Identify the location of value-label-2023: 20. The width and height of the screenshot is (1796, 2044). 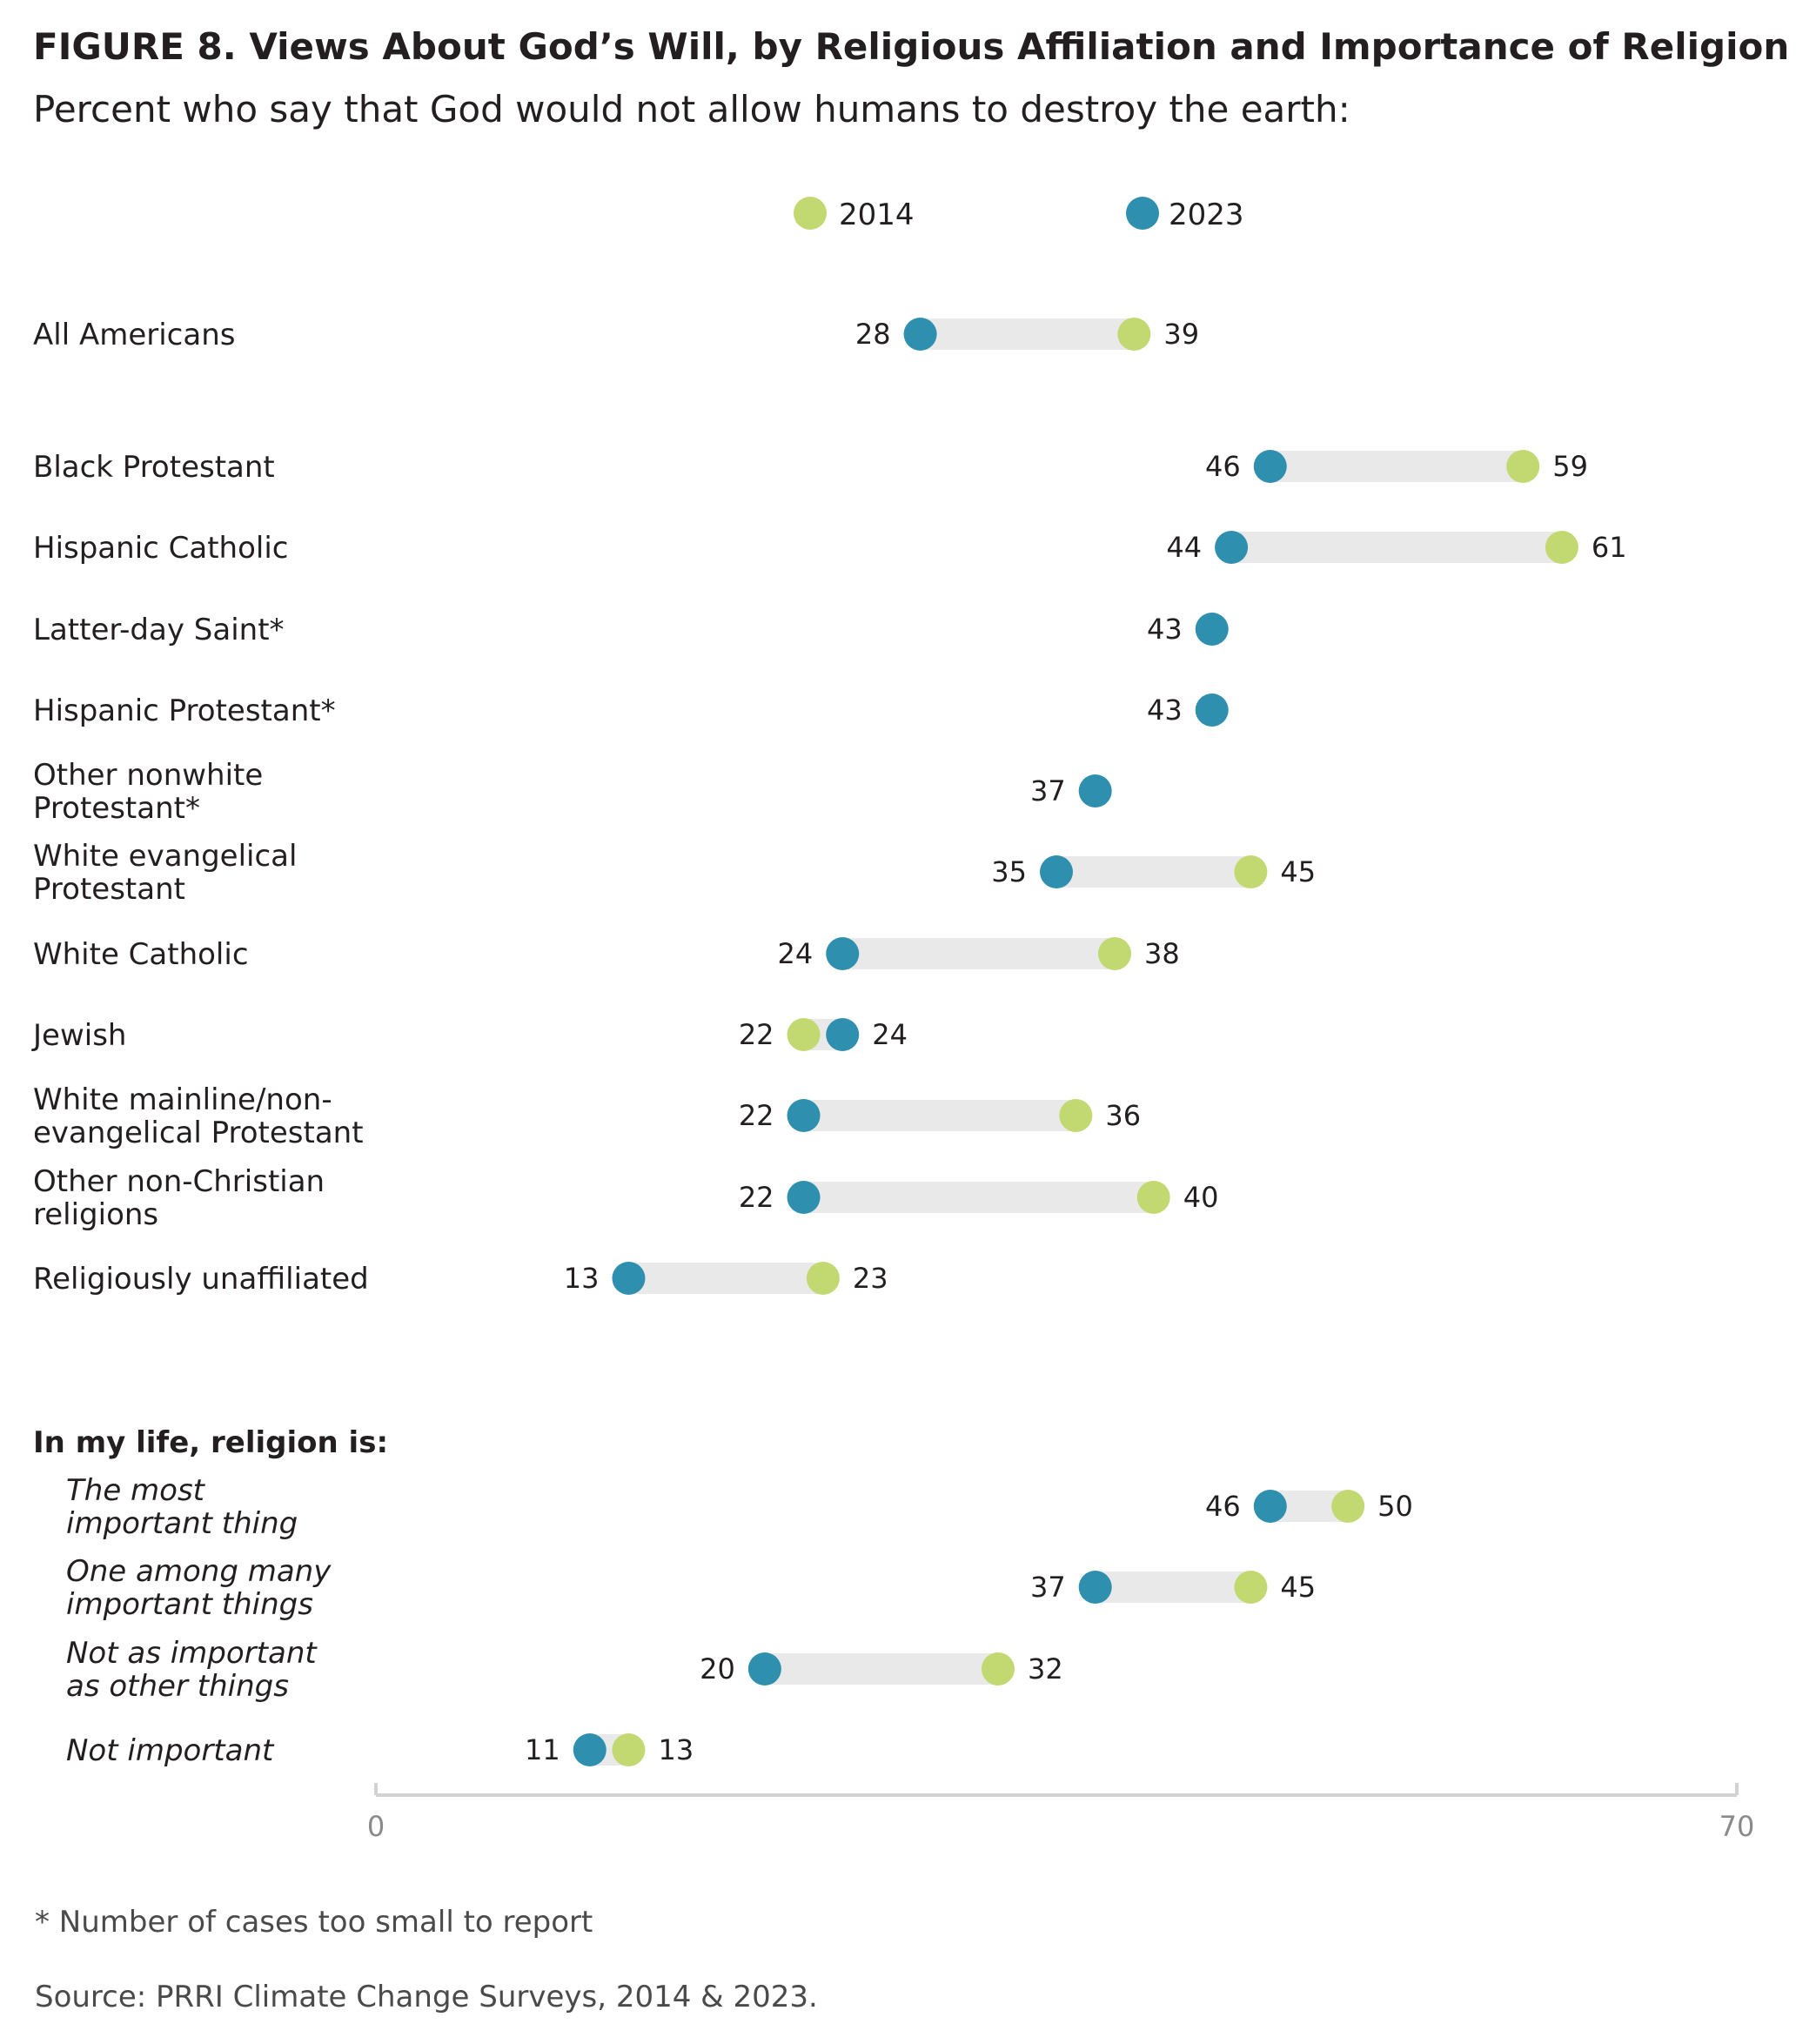
(717, 1668).